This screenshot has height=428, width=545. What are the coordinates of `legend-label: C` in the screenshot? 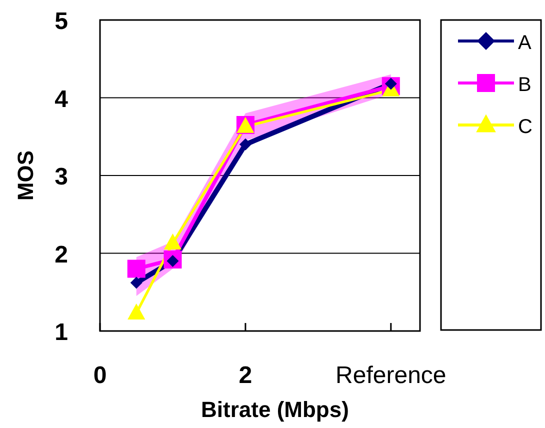 It's located at (525, 127).